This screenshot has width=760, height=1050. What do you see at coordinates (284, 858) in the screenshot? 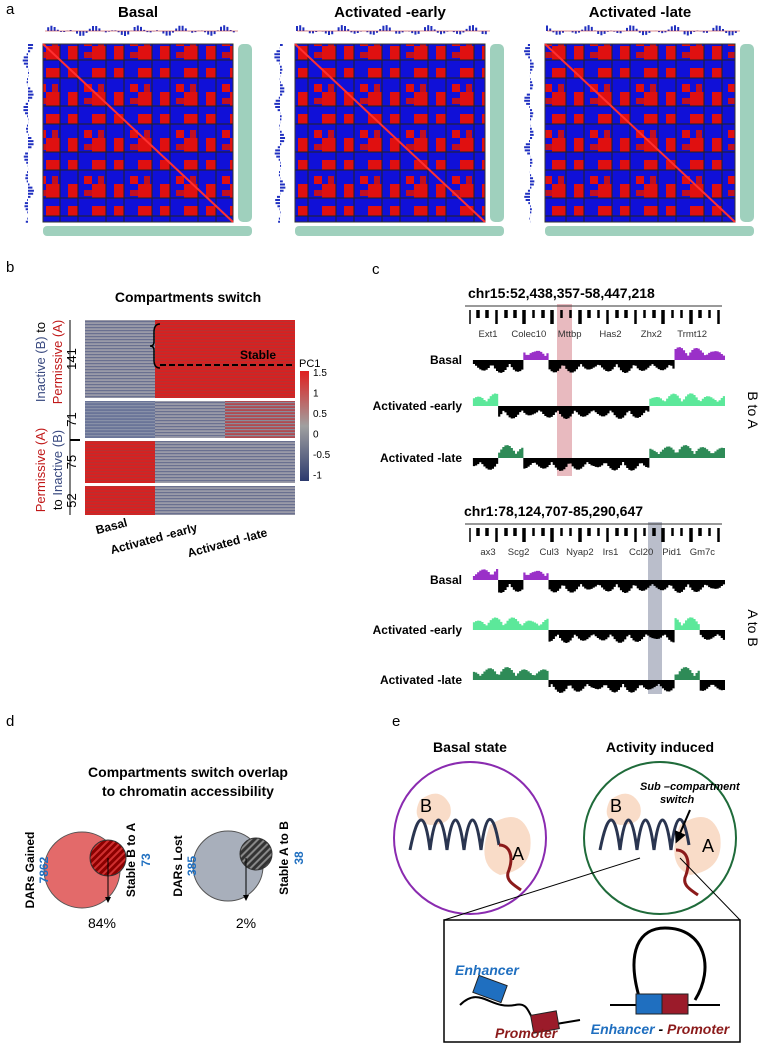
I see `venn-label: Stable A to B` at bounding box center [284, 858].